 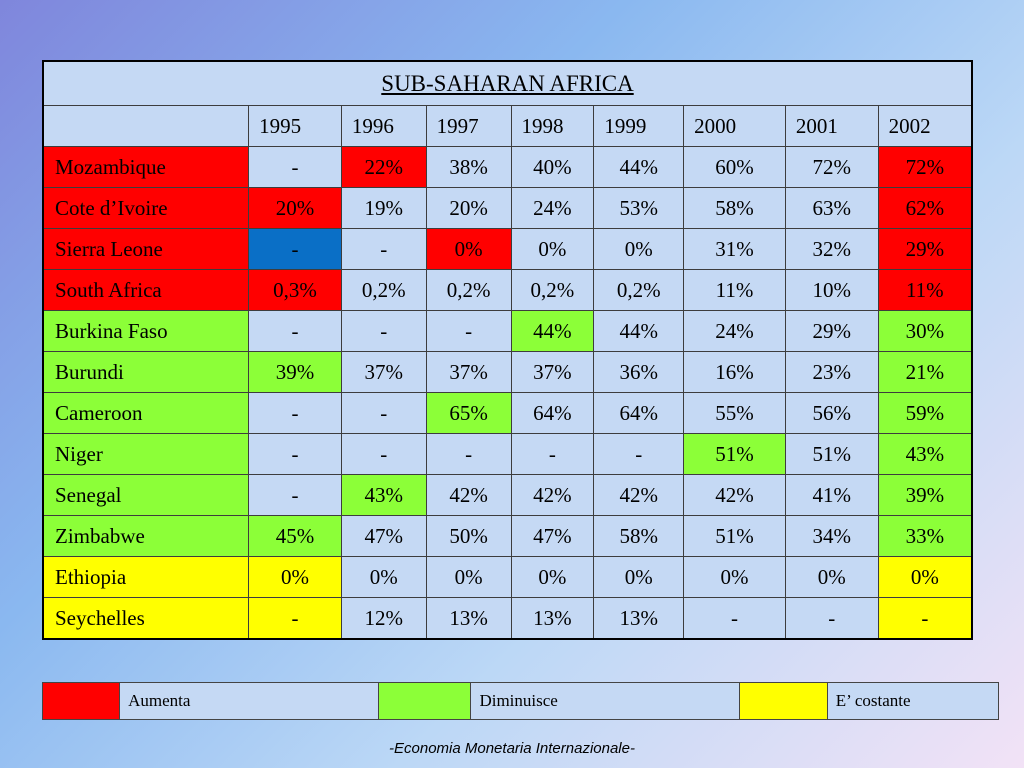 I want to click on country-cell: Cameroon, so click(x=146, y=413).